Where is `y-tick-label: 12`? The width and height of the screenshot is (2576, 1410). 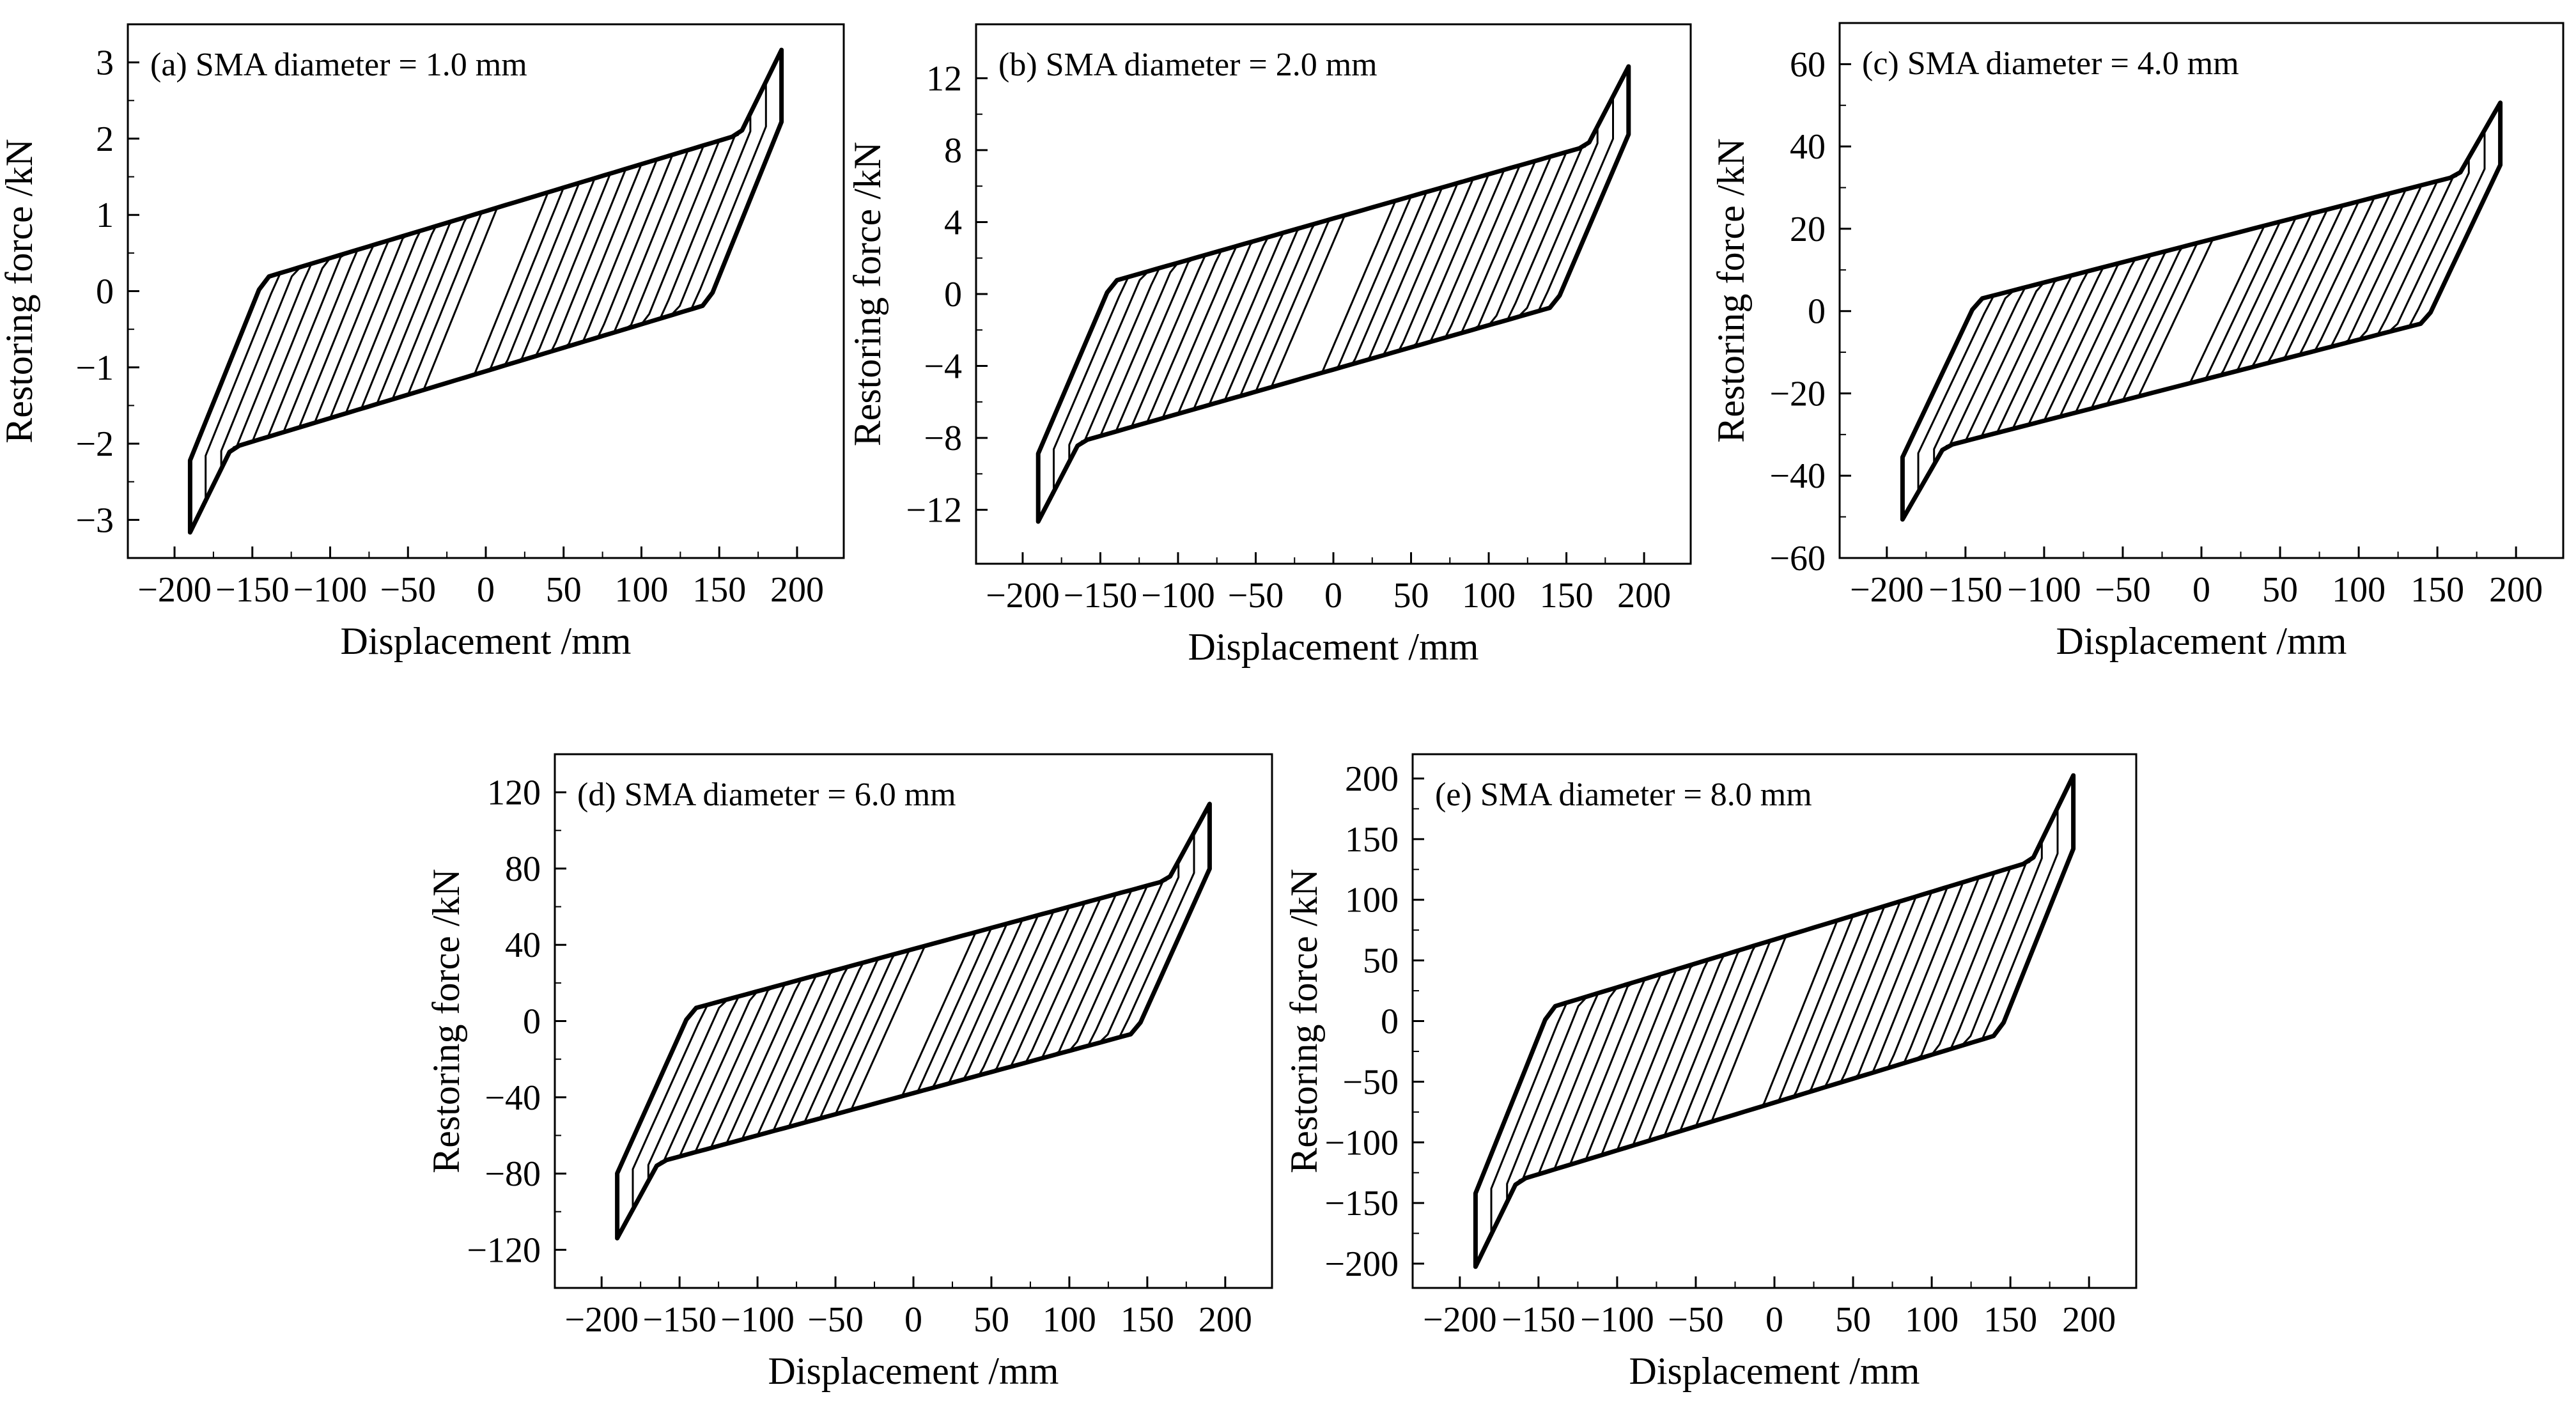
y-tick-label: 12 is located at coordinates (944, 78).